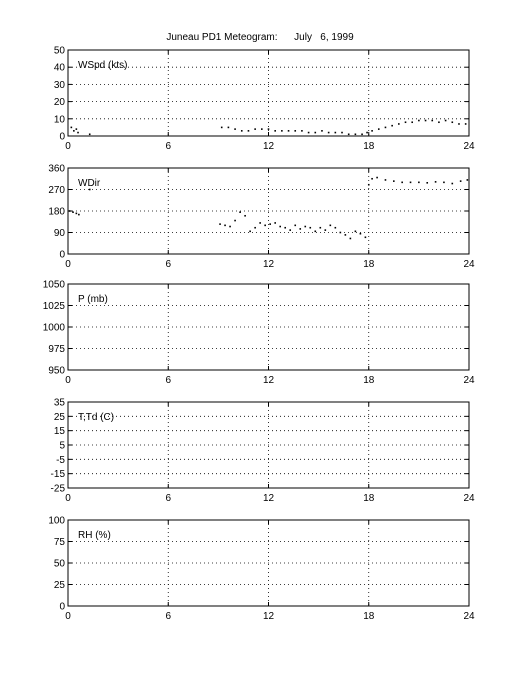  I want to click on panel-label: WDir, so click(89, 183).